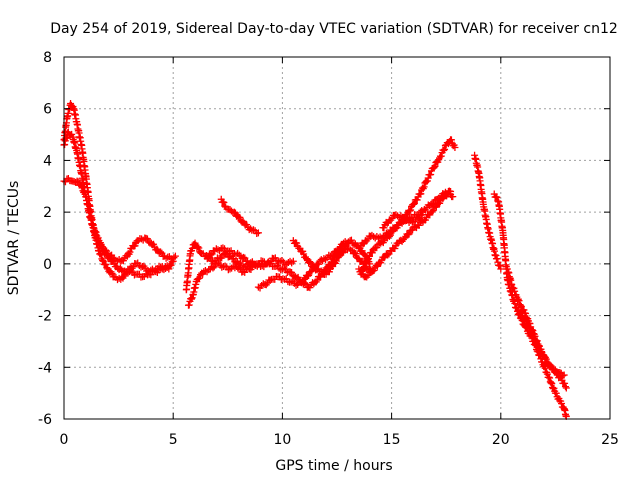  Describe the element at coordinates (45, 317) in the screenshot. I see `y-tick-label: -2` at that location.